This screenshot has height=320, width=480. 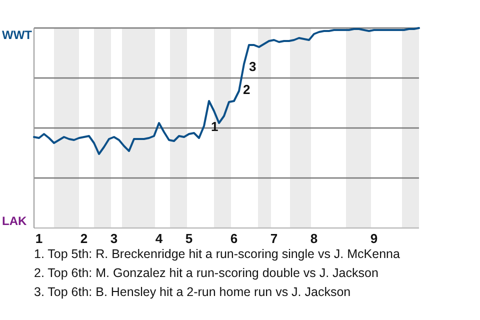 I want to click on x-tick-label: 4, so click(x=159, y=238).